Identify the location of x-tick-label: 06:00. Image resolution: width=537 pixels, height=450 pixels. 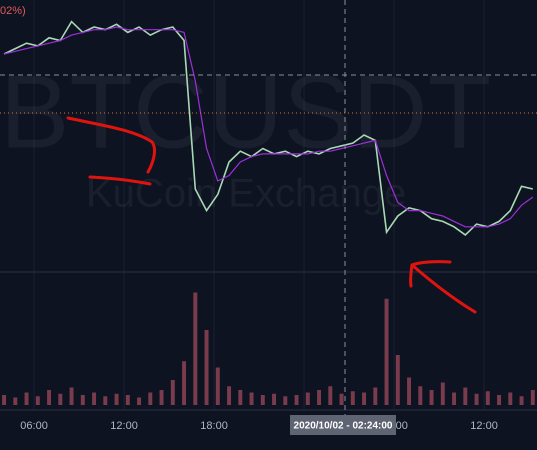
(34, 426).